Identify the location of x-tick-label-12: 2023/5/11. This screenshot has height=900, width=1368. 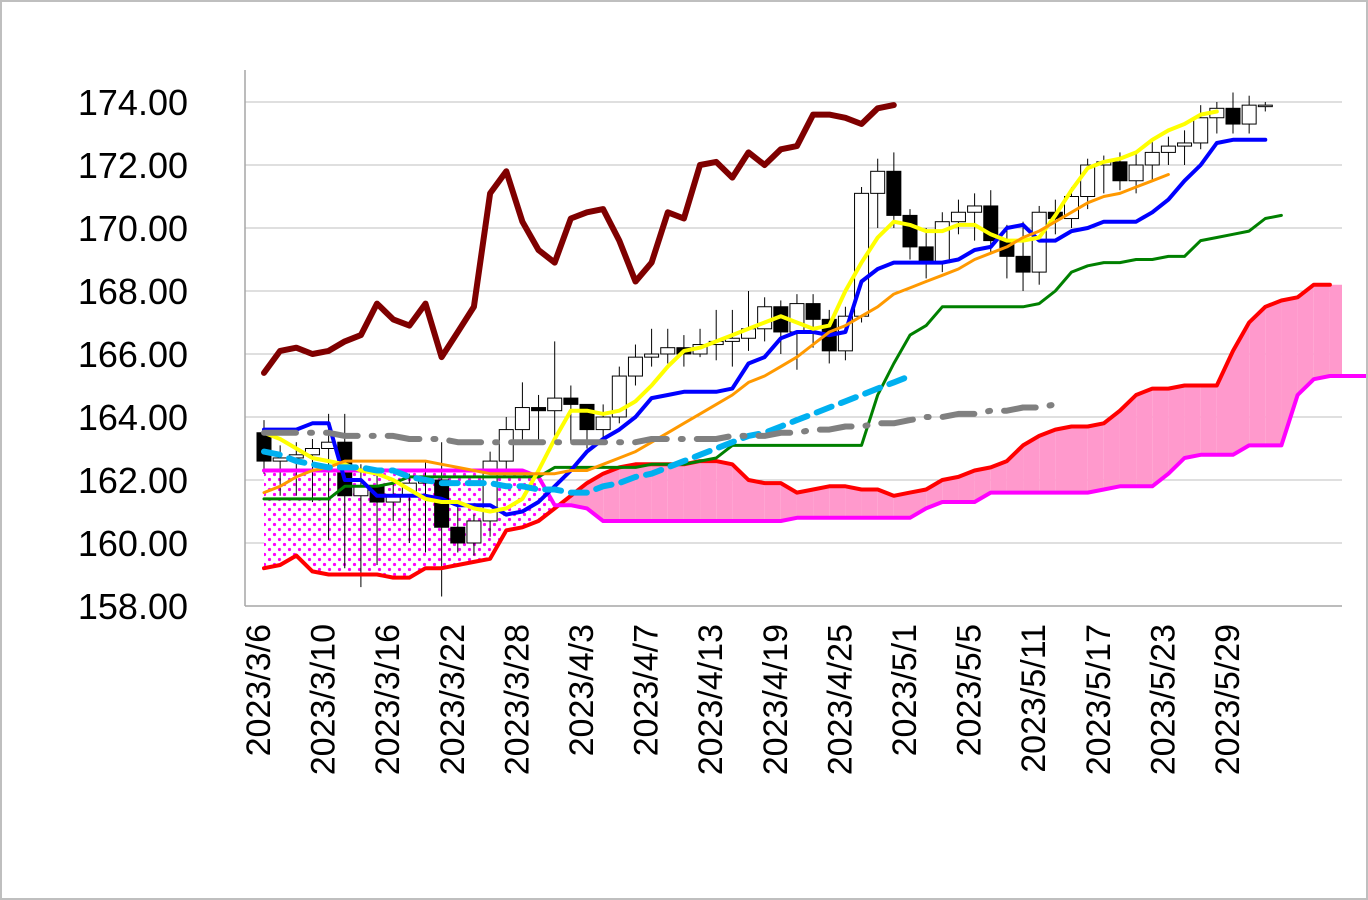
(1034, 698).